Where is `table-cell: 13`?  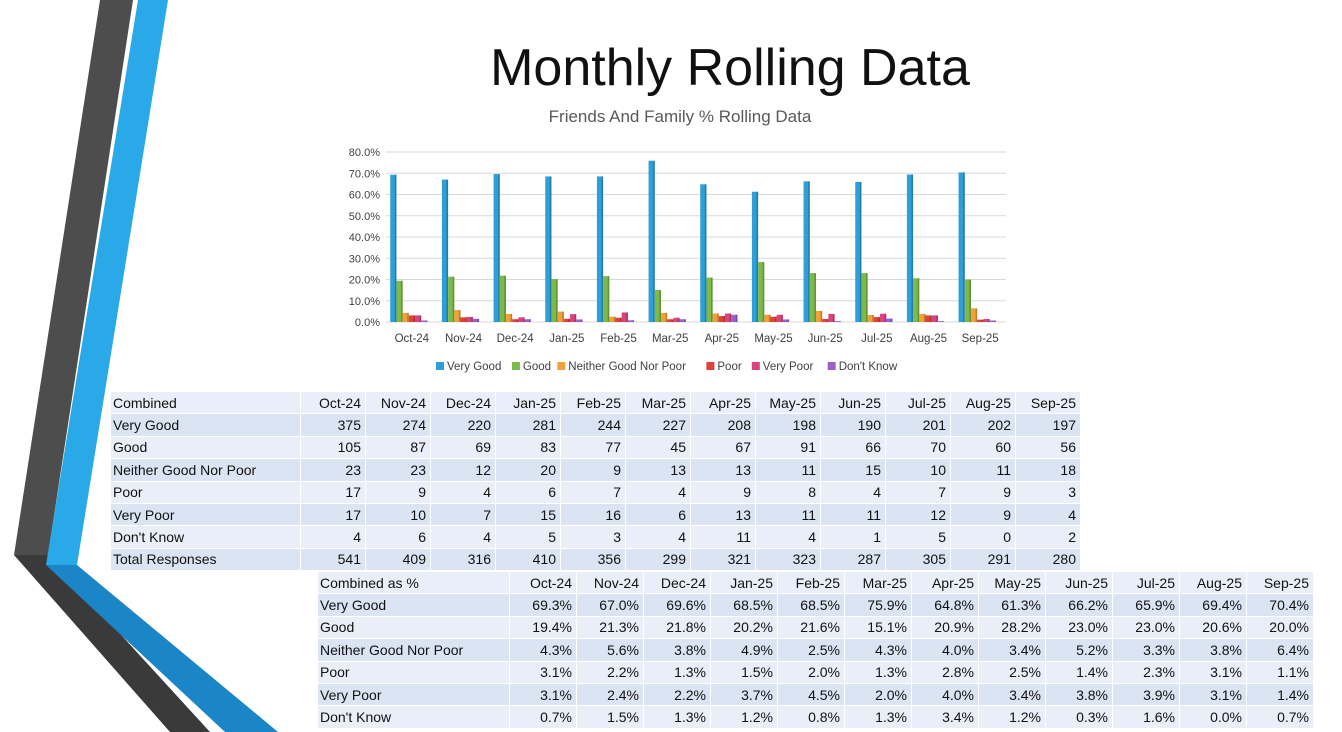 table-cell: 13 is located at coordinates (723, 470).